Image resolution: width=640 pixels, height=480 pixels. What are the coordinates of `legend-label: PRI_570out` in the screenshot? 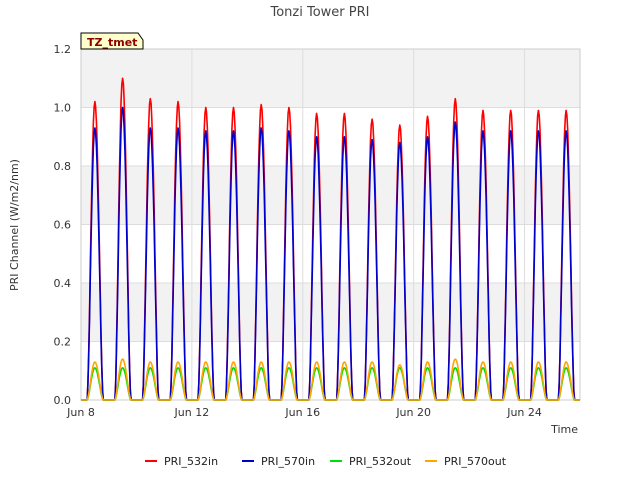 It's located at (475, 461).